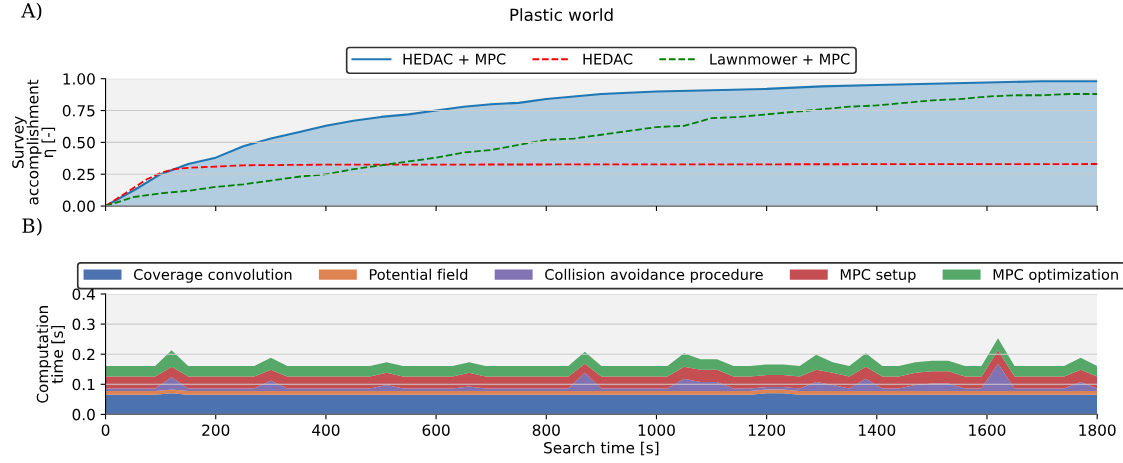  Describe the element at coordinates (216, 430) in the screenshot. I see `x-tick-label: 200` at that location.